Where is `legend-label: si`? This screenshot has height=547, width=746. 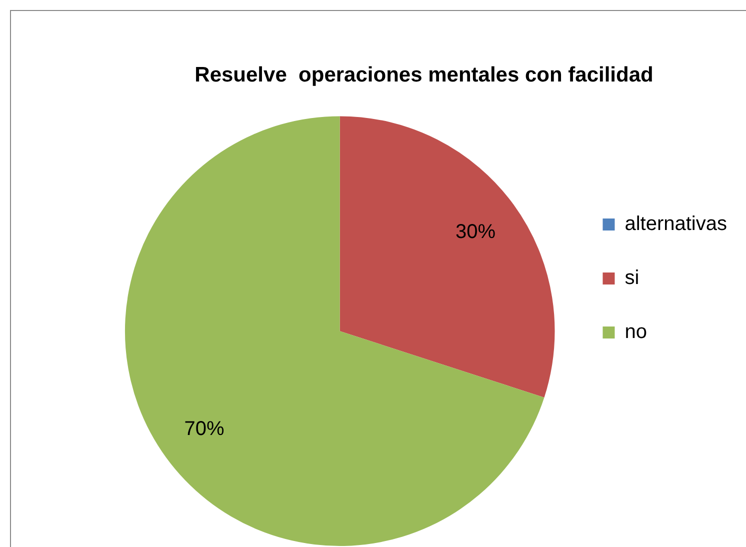 legend-label: si is located at coordinates (632, 278).